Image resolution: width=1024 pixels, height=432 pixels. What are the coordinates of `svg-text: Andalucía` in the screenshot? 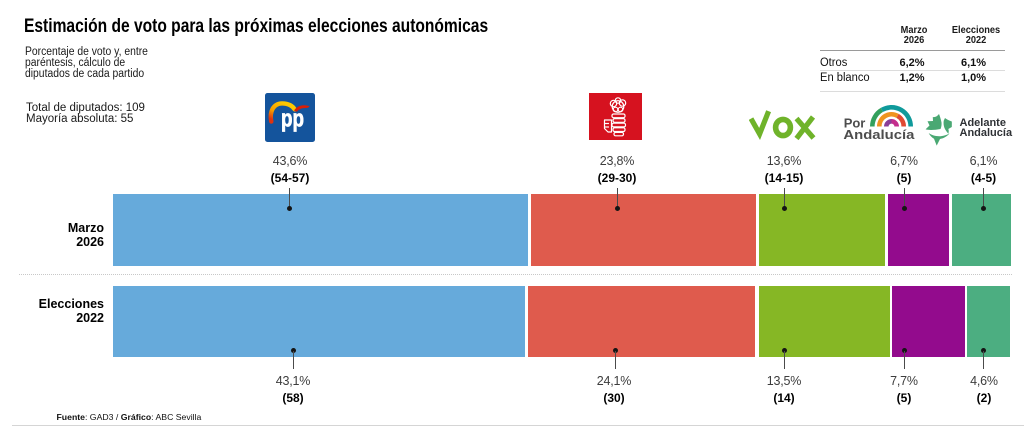 It's located at (879, 134).